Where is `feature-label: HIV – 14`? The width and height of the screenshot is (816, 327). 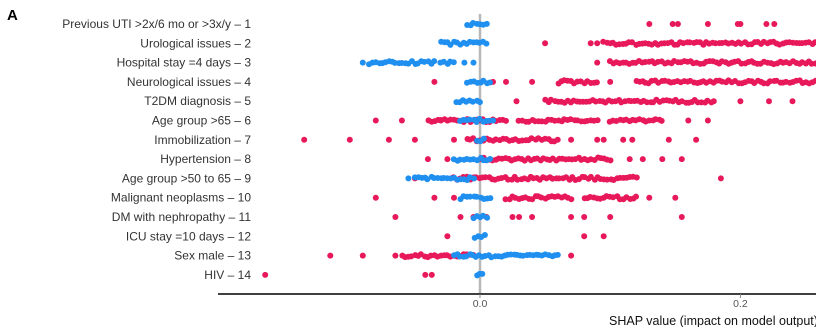
feature-label: HIV – 14 is located at coordinates (227, 275).